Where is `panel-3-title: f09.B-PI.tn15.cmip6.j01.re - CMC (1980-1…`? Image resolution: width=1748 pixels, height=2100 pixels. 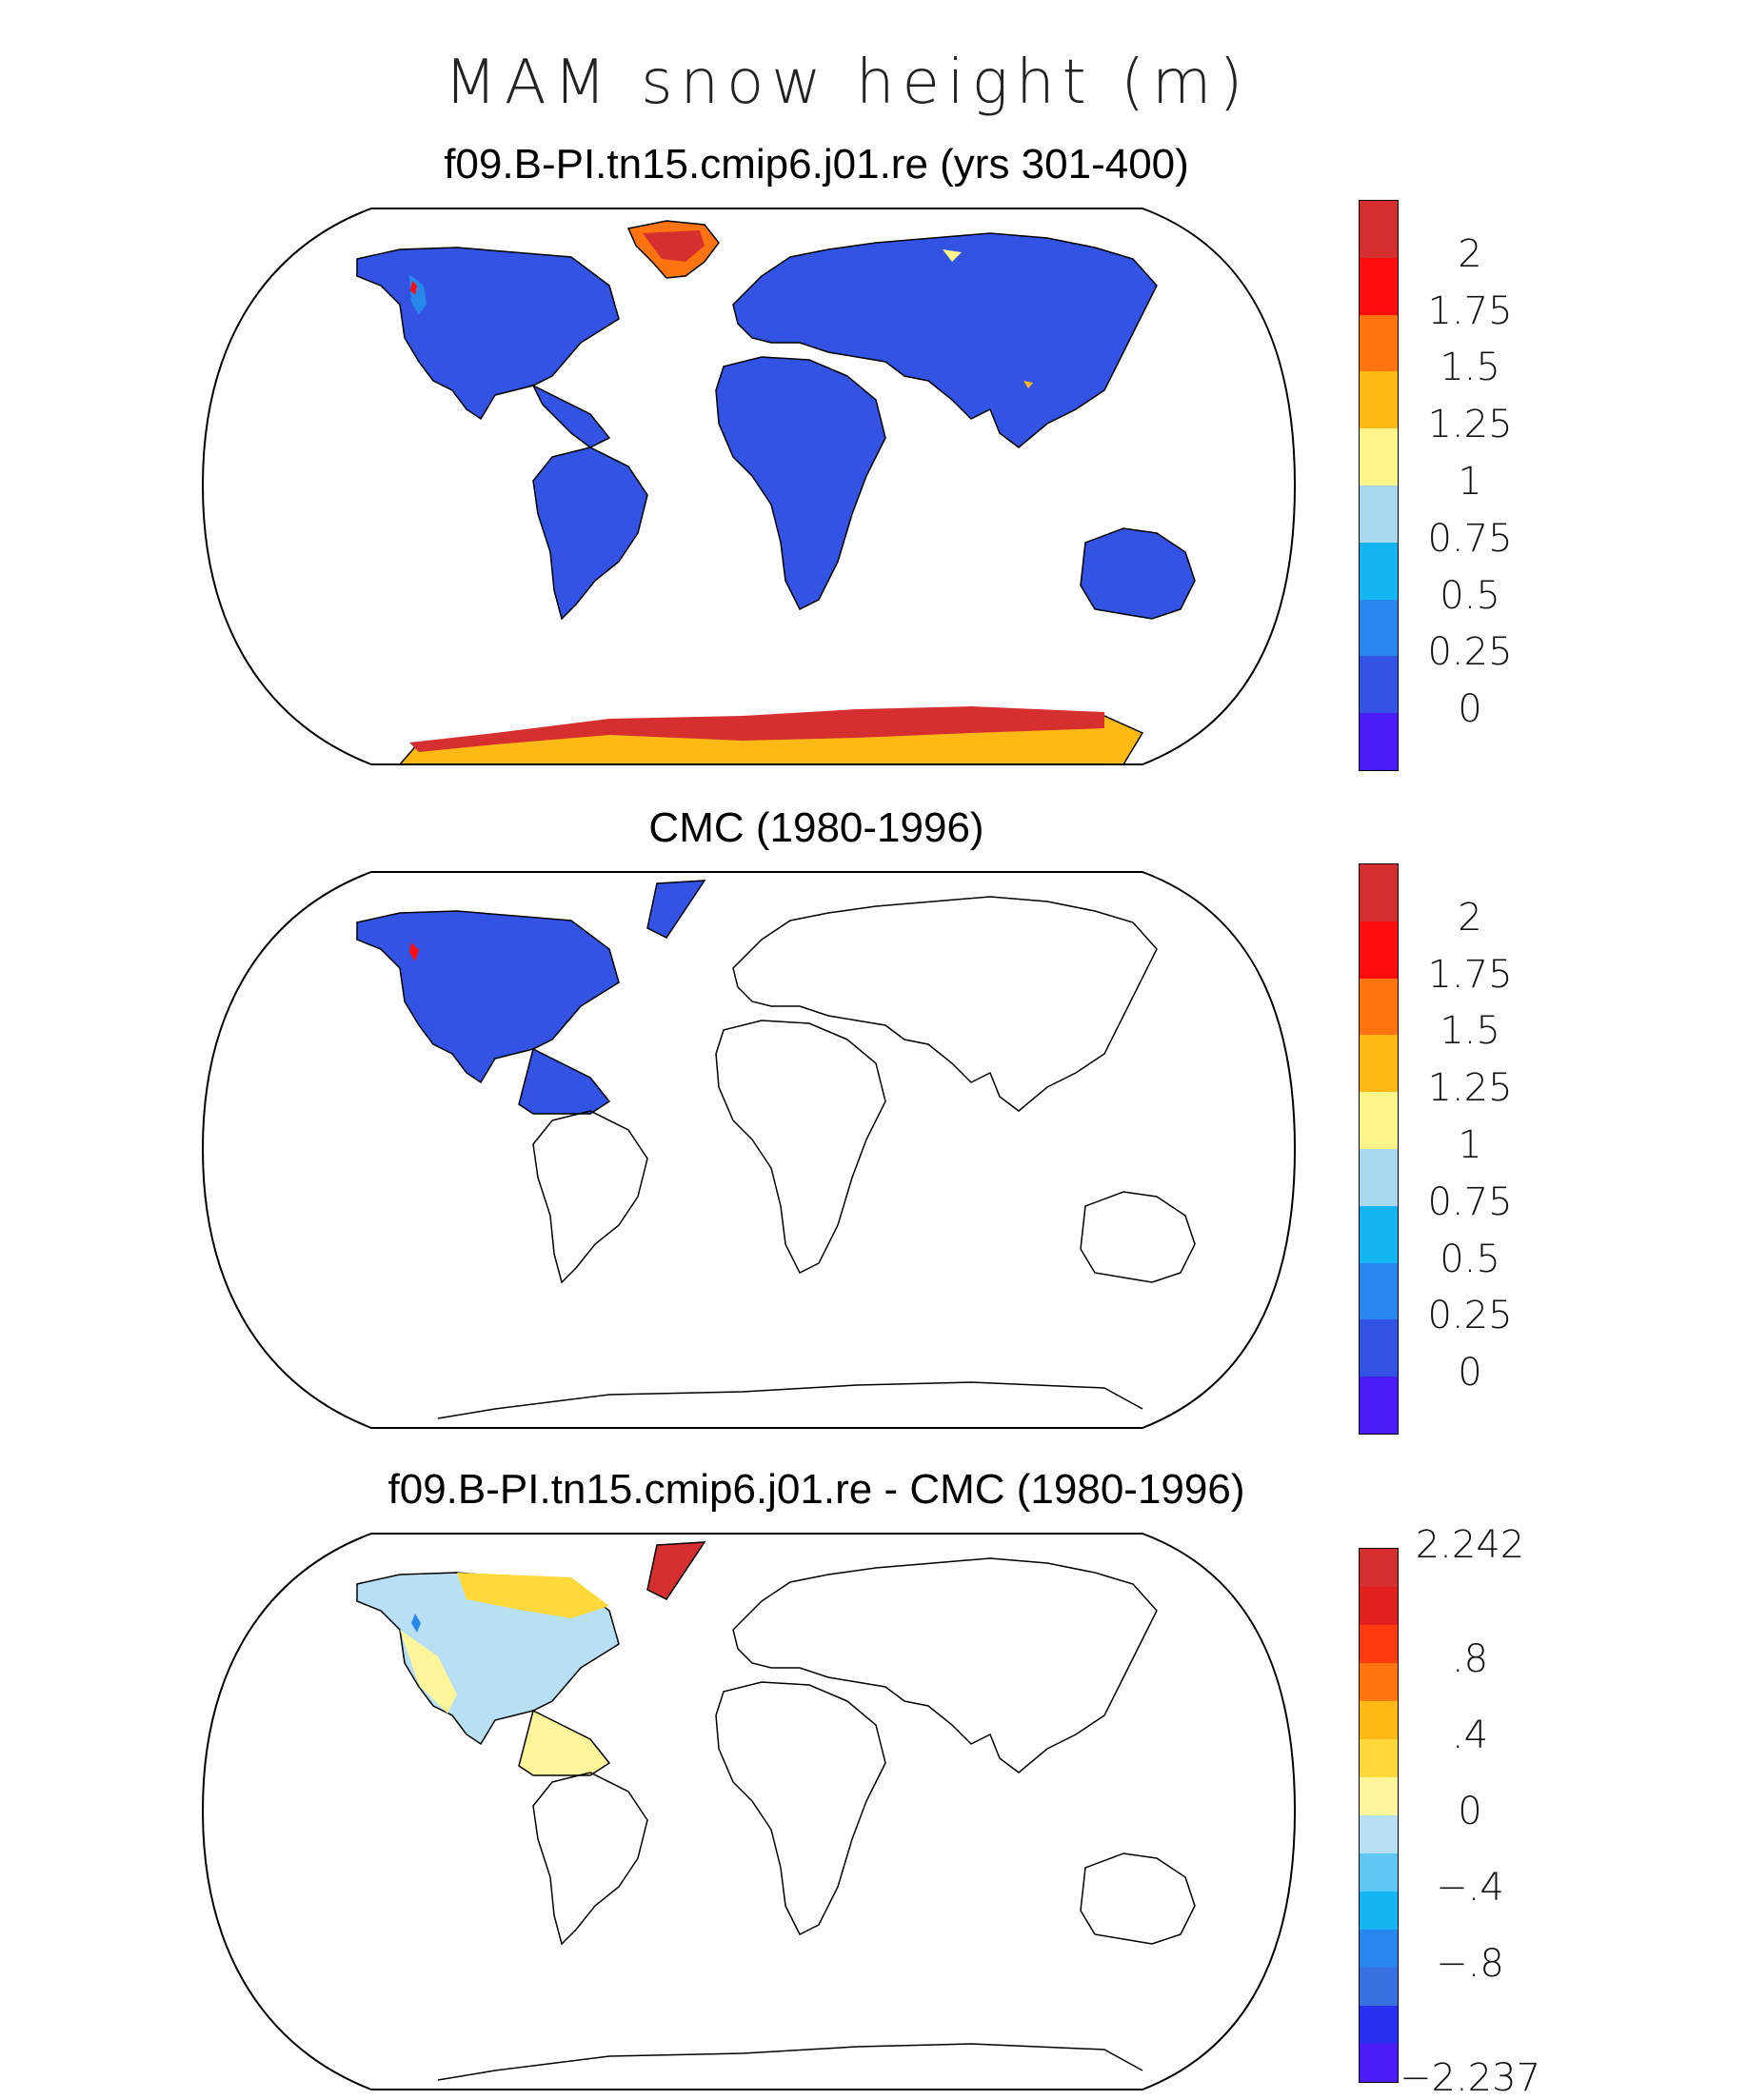 panel-3-title: f09.B-PI.tn15.cmip6.j01.re - CMC (1980-1… is located at coordinates (816, 1490).